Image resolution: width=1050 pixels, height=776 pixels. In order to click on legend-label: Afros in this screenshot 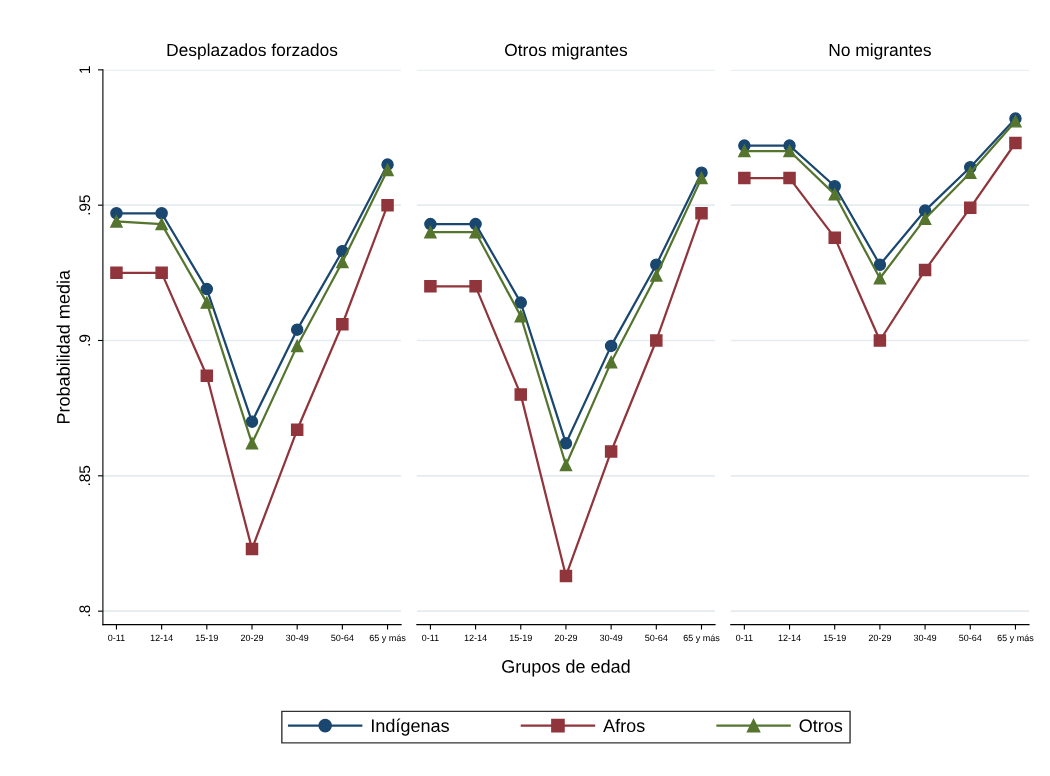, I will do `click(624, 725)`.